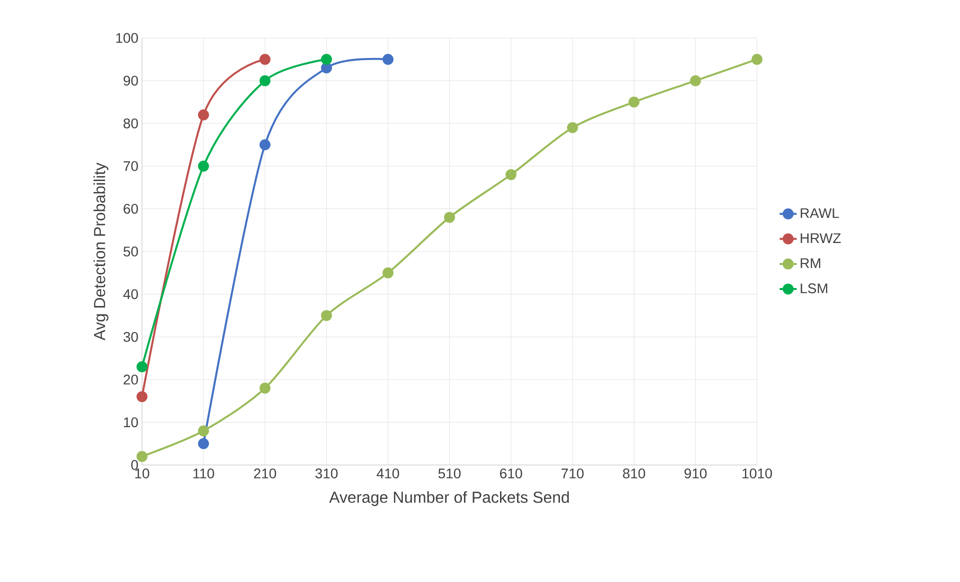 The width and height of the screenshot is (960, 582). What do you see at coordinates (101, 251) in the screenshot?
I see `y-axis-title: Avg Detection Probability` at bounding box center [101, 251].